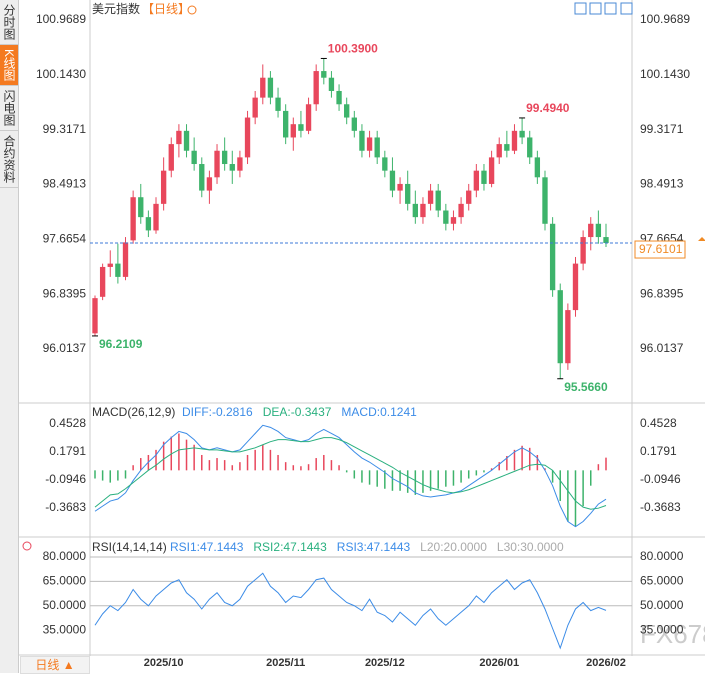  I want to click on y-tick-label: 0.4528, so click(658, 423).